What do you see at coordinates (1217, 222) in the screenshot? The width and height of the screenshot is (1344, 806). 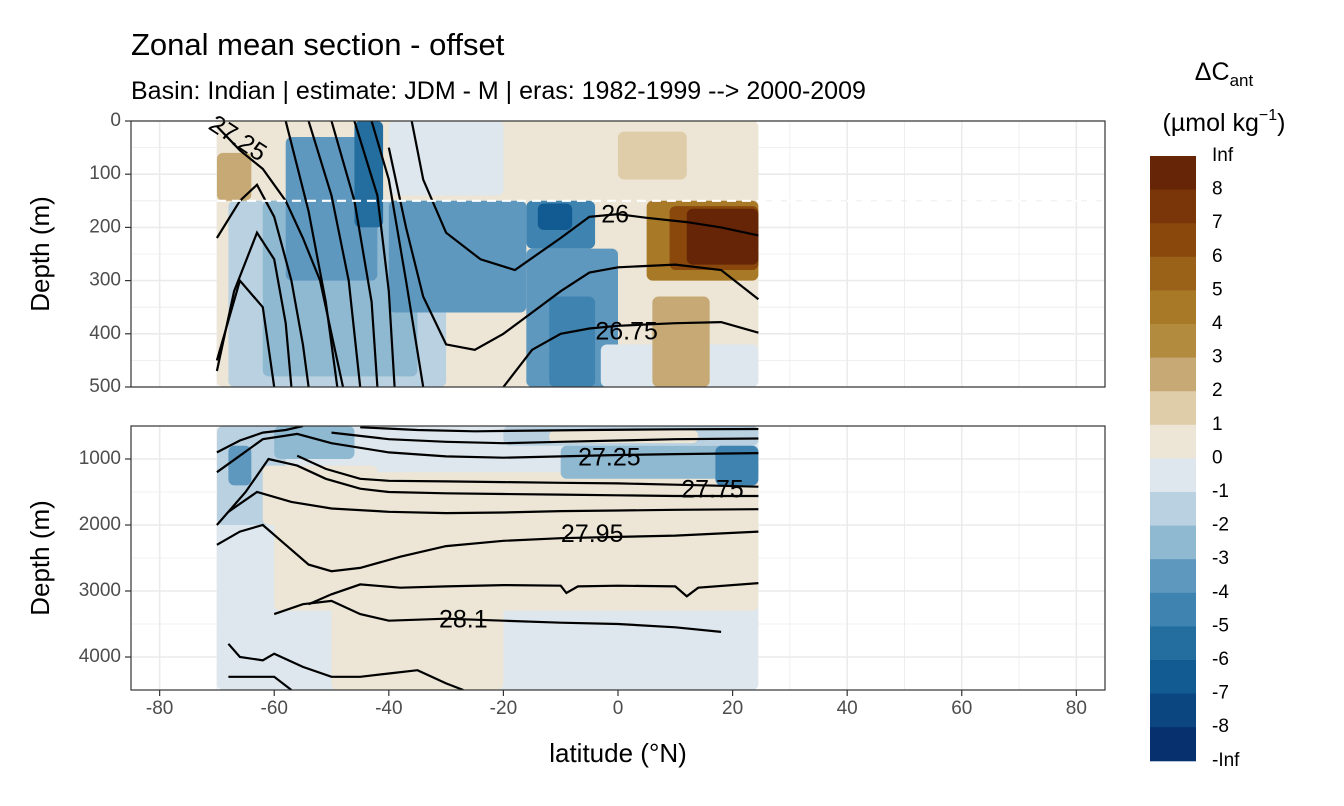 I see `legend-tick-label: 7` at bounding box center [1217, 222].